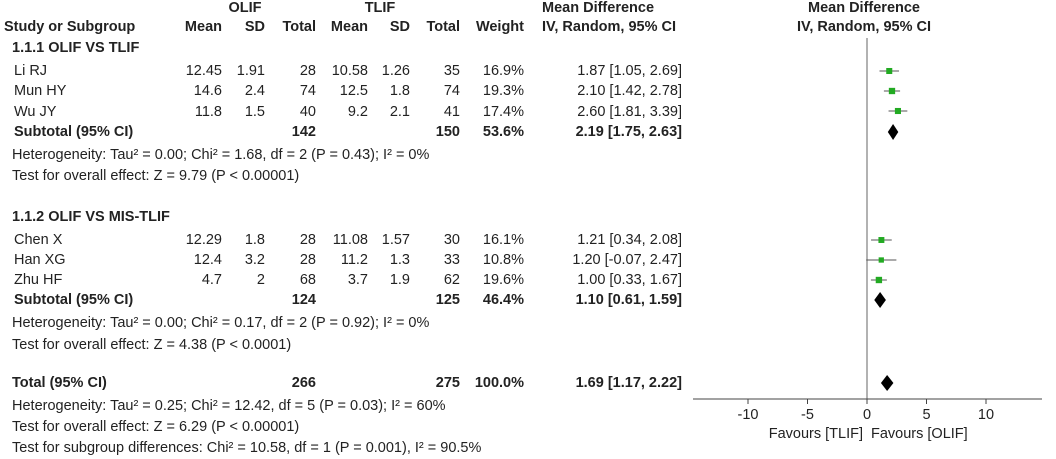 This screenshot has width=1056, height=459. What do you see at coordinates (303, 300) in the screenshot?
I see `subtotal-total1: 124` at bounding box center [303, 300].